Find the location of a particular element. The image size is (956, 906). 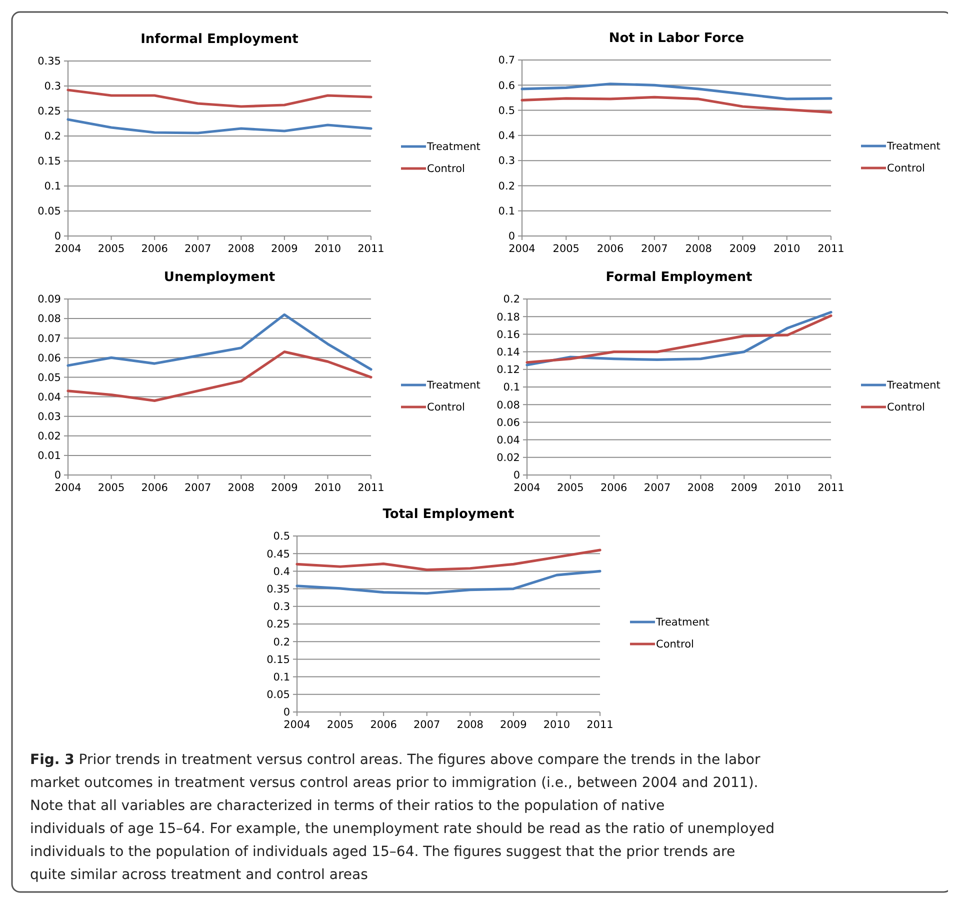

y-tick-label: 0.16 is located at coordinates (508, 334).